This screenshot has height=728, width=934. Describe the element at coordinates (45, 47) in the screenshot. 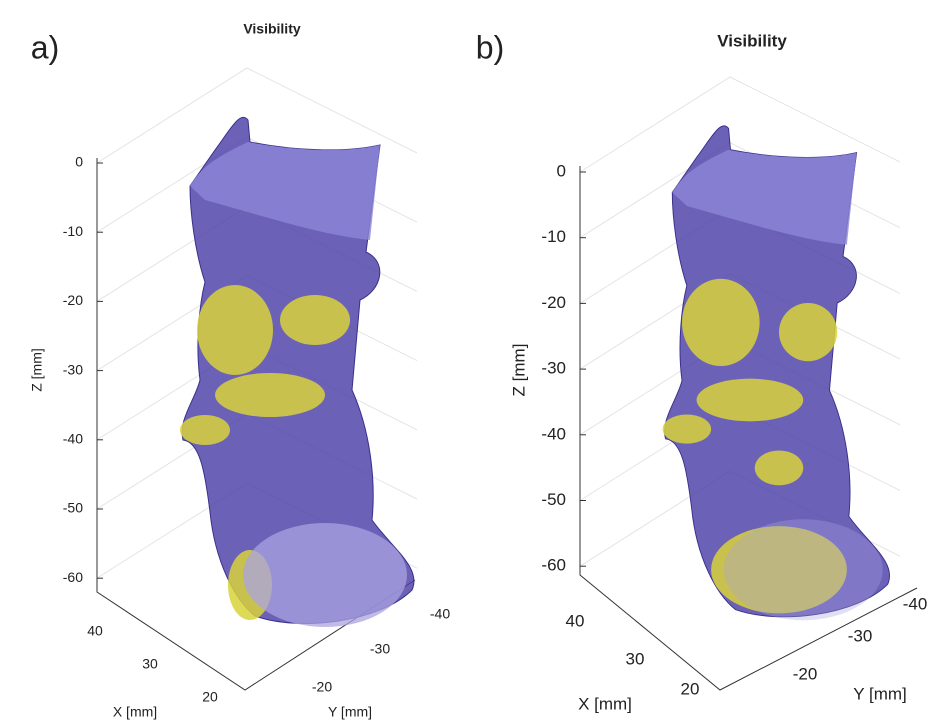

I see `panel-label: a)` at that location.